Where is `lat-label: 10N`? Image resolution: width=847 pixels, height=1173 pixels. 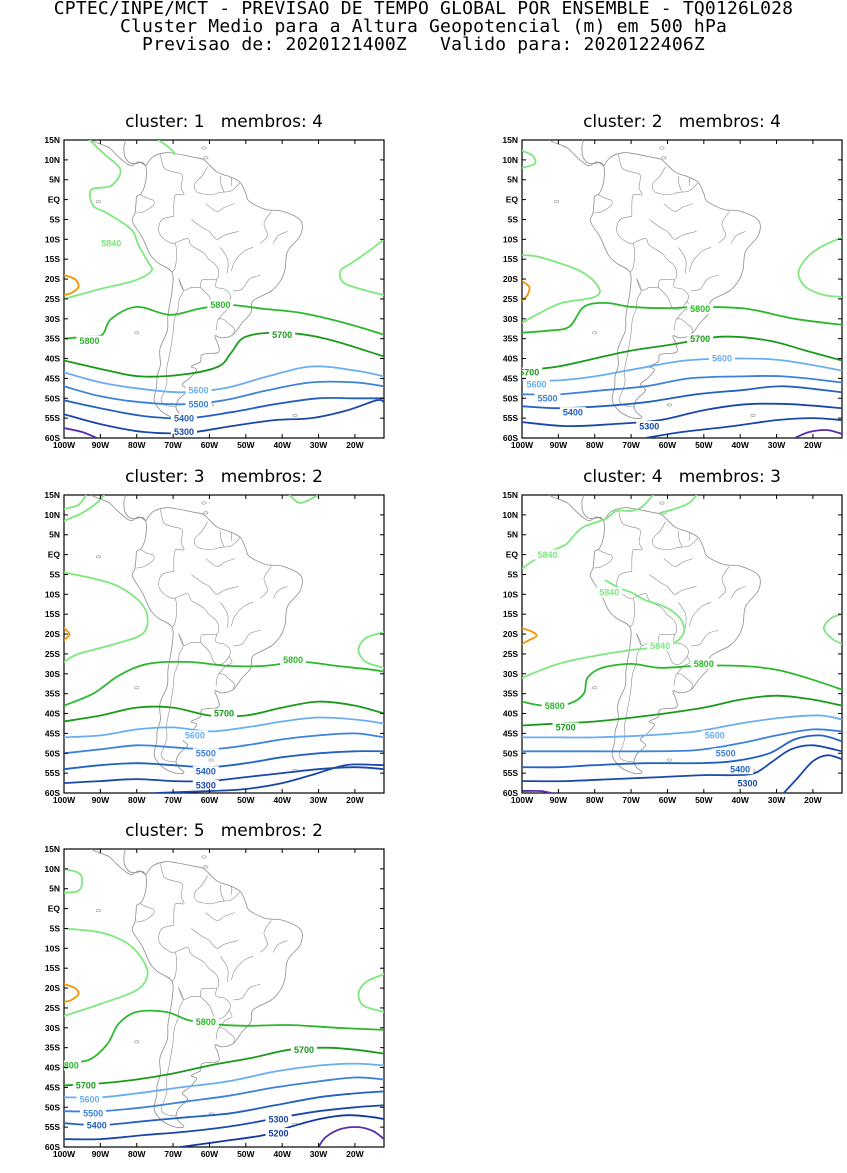 lat-label: 10N is located at coordinates (52, 160).